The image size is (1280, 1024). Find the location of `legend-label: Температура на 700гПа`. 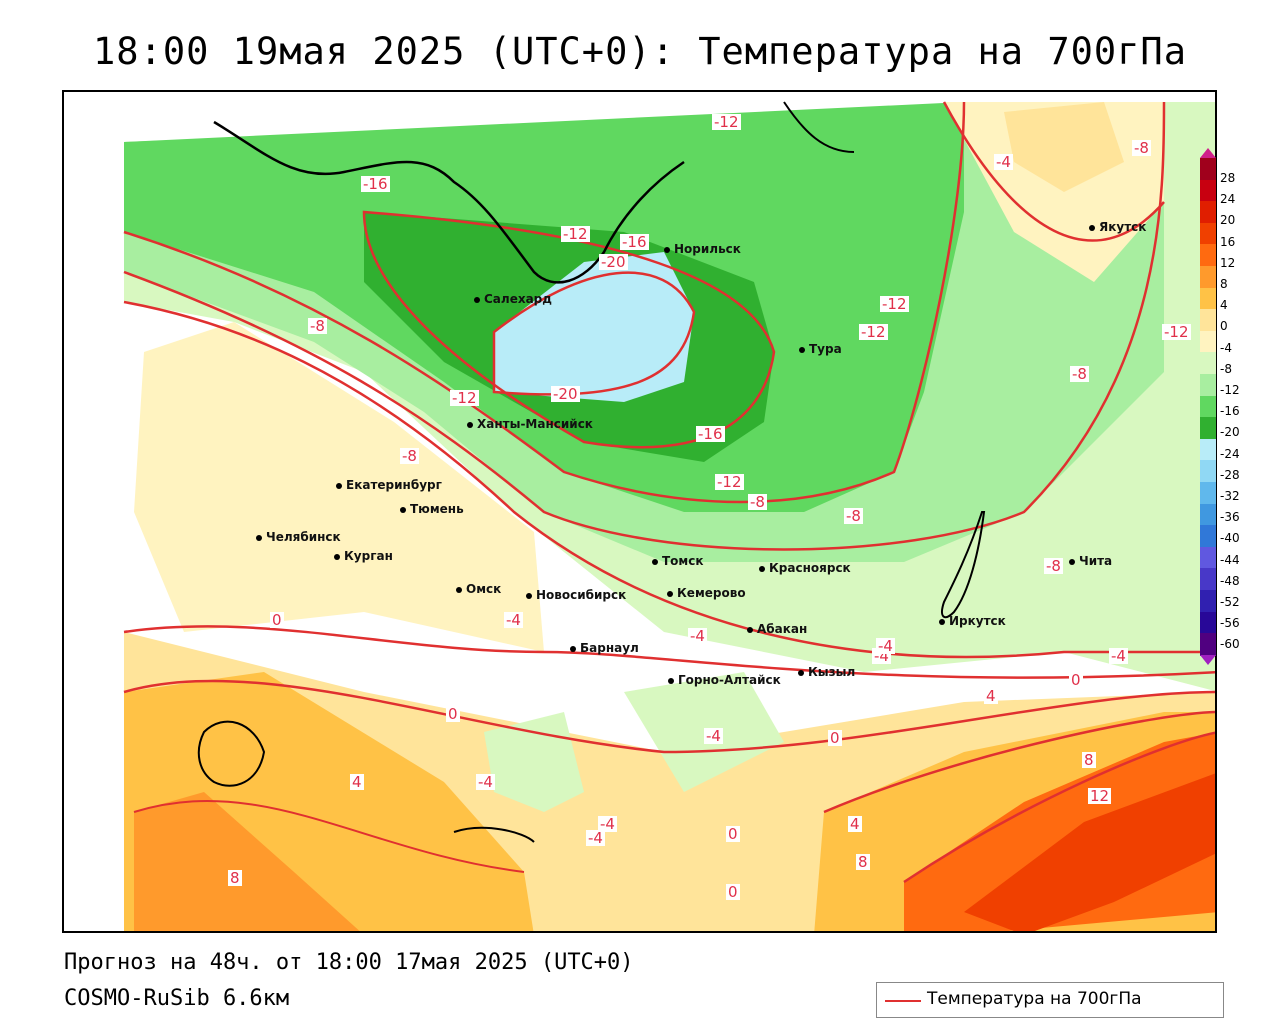

legend-label: Температура на 700гПа is located at coordinates (1034, 999).